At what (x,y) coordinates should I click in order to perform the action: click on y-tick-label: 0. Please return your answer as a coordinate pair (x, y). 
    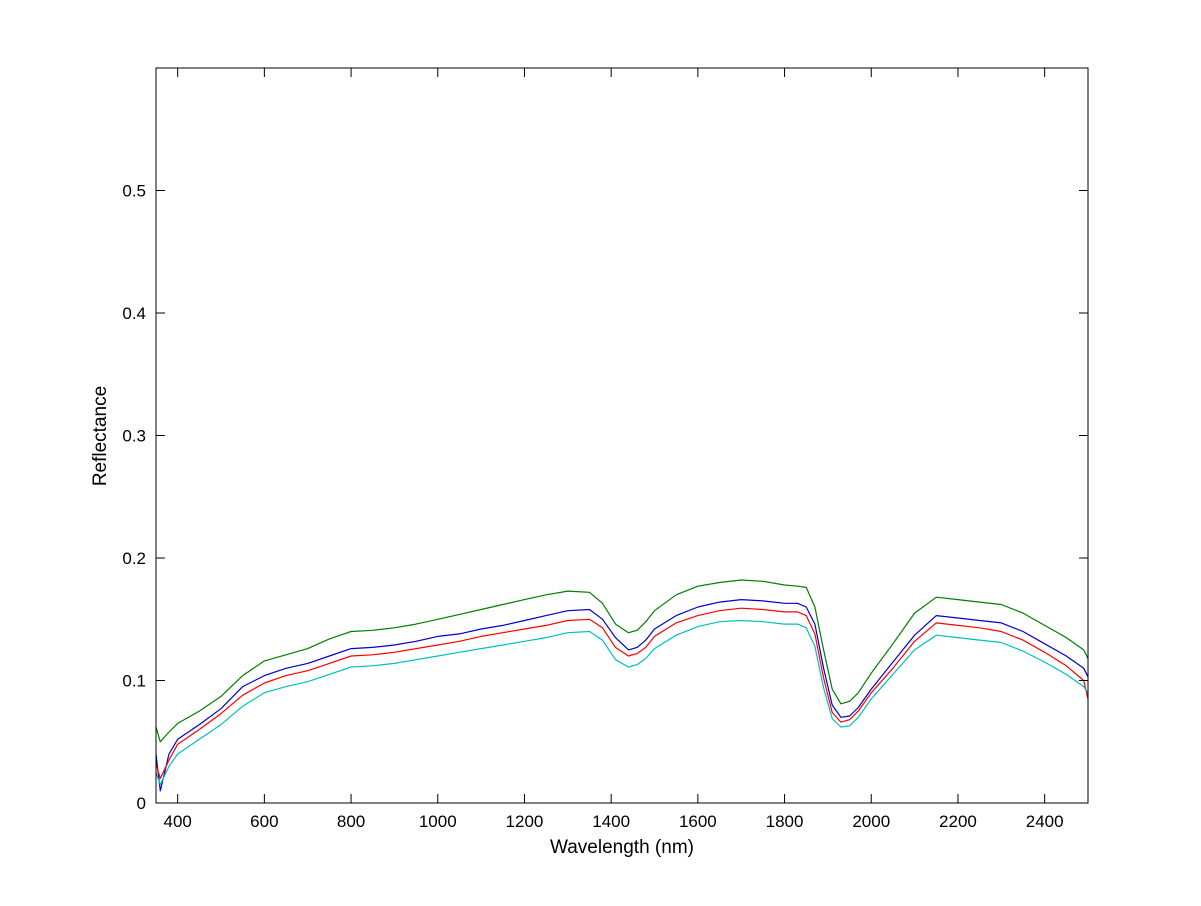
    Looking at the image, I should click on (141, 803).